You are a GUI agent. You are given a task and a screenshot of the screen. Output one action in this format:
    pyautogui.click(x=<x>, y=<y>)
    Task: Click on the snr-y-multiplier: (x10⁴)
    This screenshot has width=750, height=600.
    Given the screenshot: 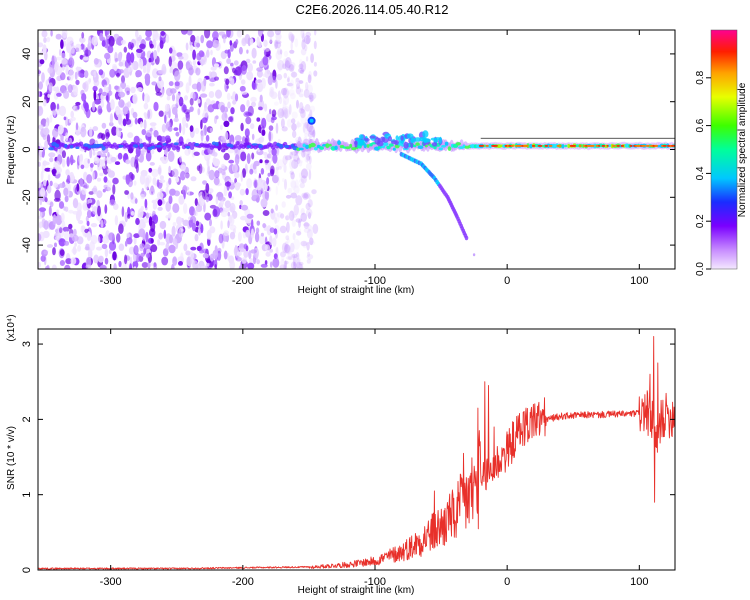 What is the action you would take?
    pyautogui.click(x=11, y=327)
    